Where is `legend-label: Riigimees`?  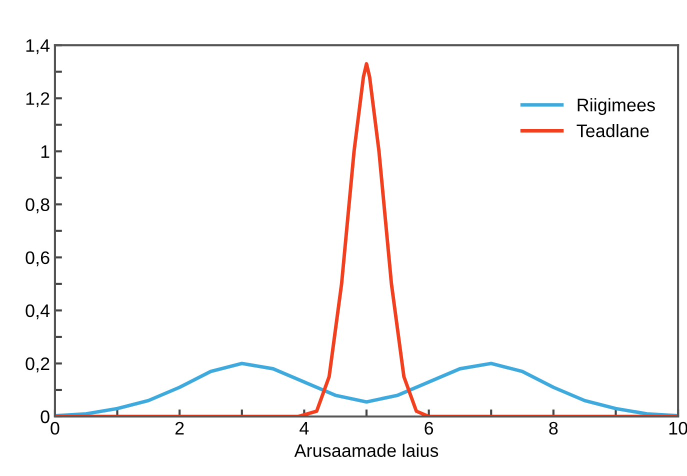
legend-label: Riigimees is located at coordinates (616, 106).